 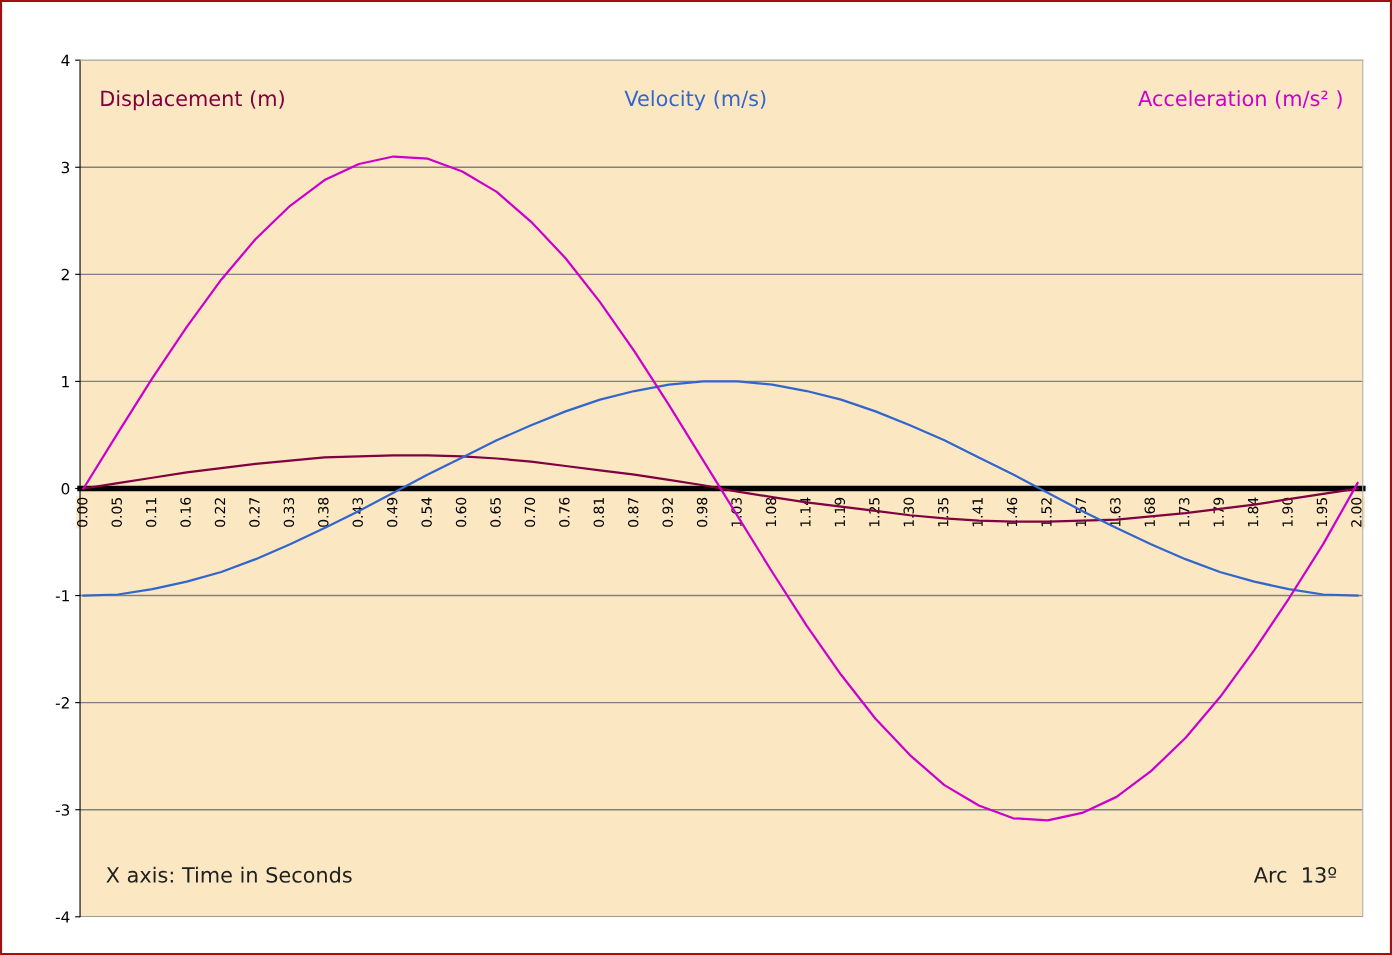 What do you see at coordinates (840, 512) in the screenshot?
I see `x-tick-label: 1.19` at bounding box center [840, 512].